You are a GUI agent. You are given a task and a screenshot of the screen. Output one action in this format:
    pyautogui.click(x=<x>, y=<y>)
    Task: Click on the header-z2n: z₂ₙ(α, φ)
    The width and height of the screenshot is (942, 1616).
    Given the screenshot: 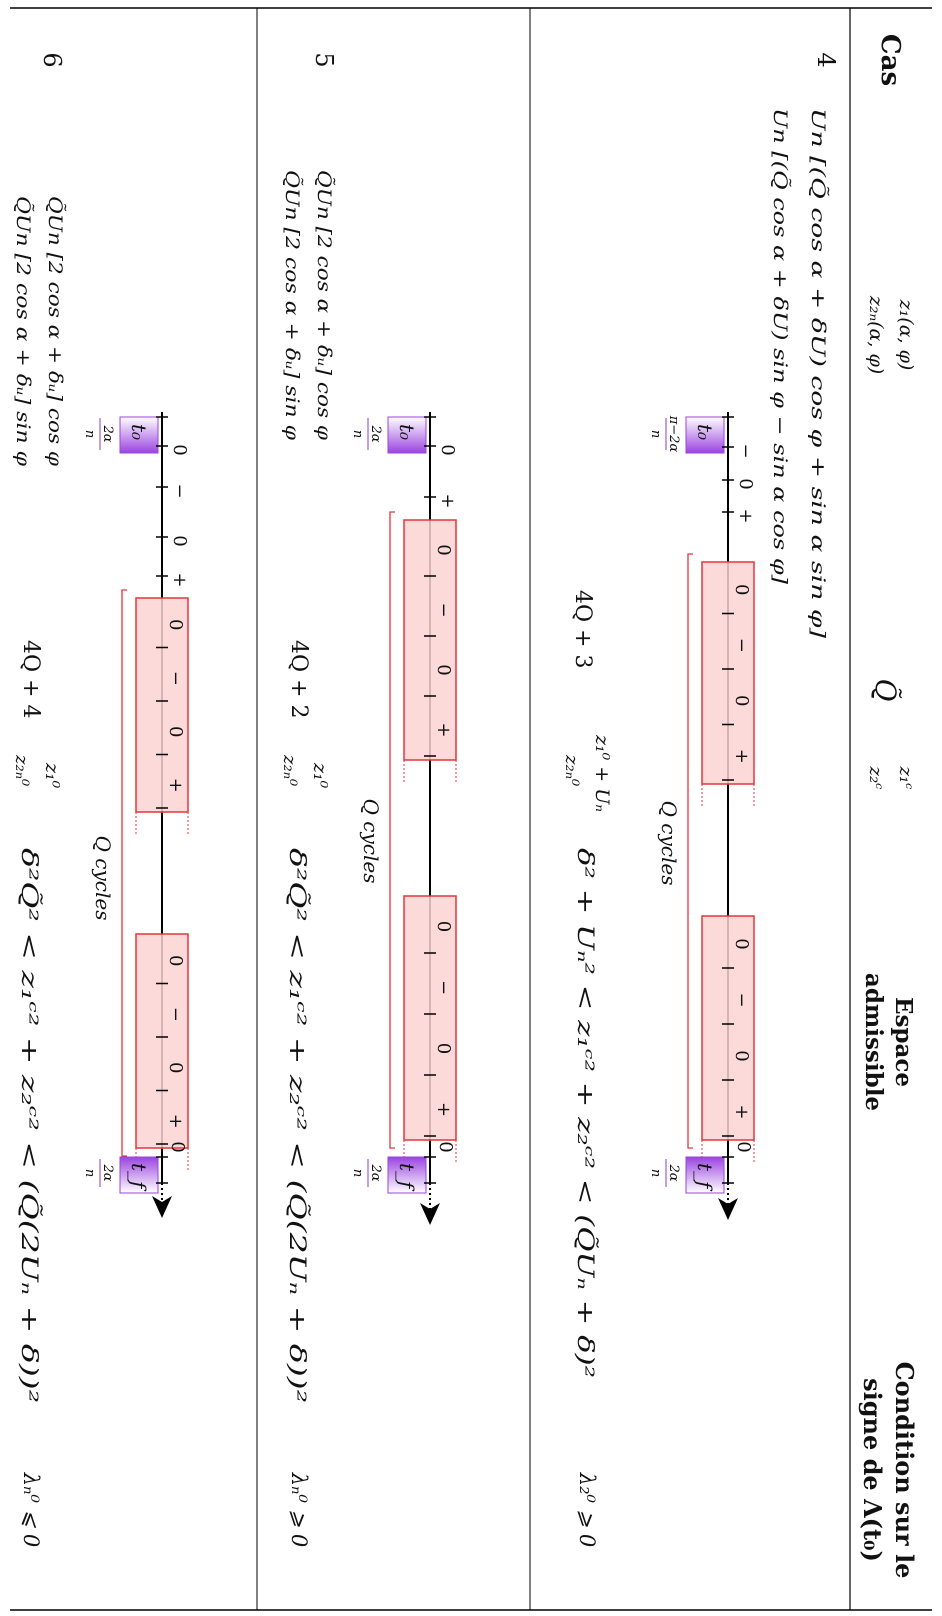 What is the action you would take?
    pyautogui.click(x=876, y=334)
    